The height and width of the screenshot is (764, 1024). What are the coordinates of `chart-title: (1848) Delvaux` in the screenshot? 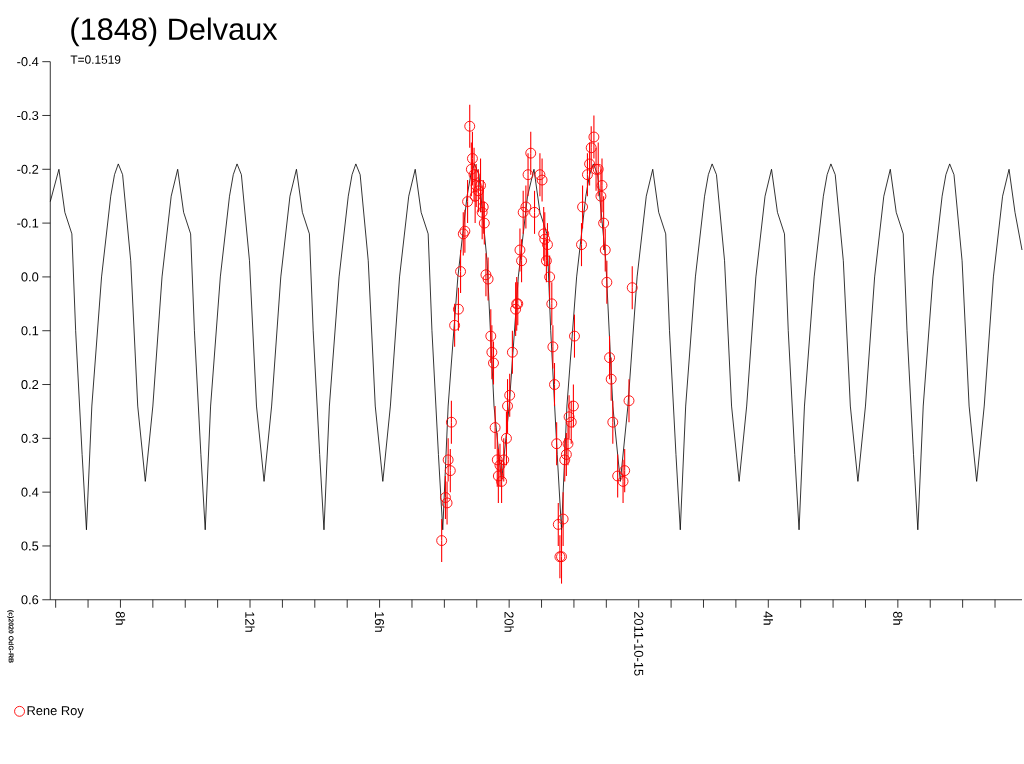 It's located at (174, 32).